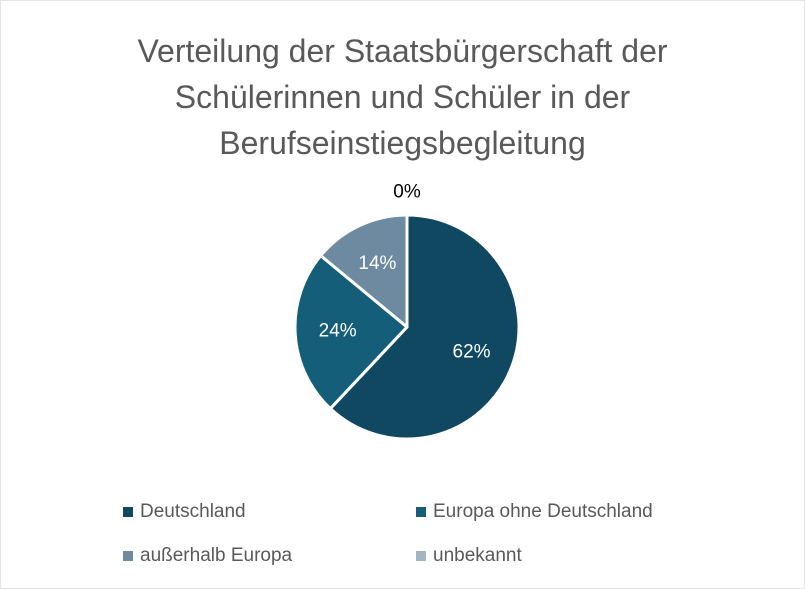 This screenshot has width=805, height=589. What do you see at coordinates (193, 511) in the screenshot?
I see `legend-label: Deutschland` at bounding box center [193, 511].